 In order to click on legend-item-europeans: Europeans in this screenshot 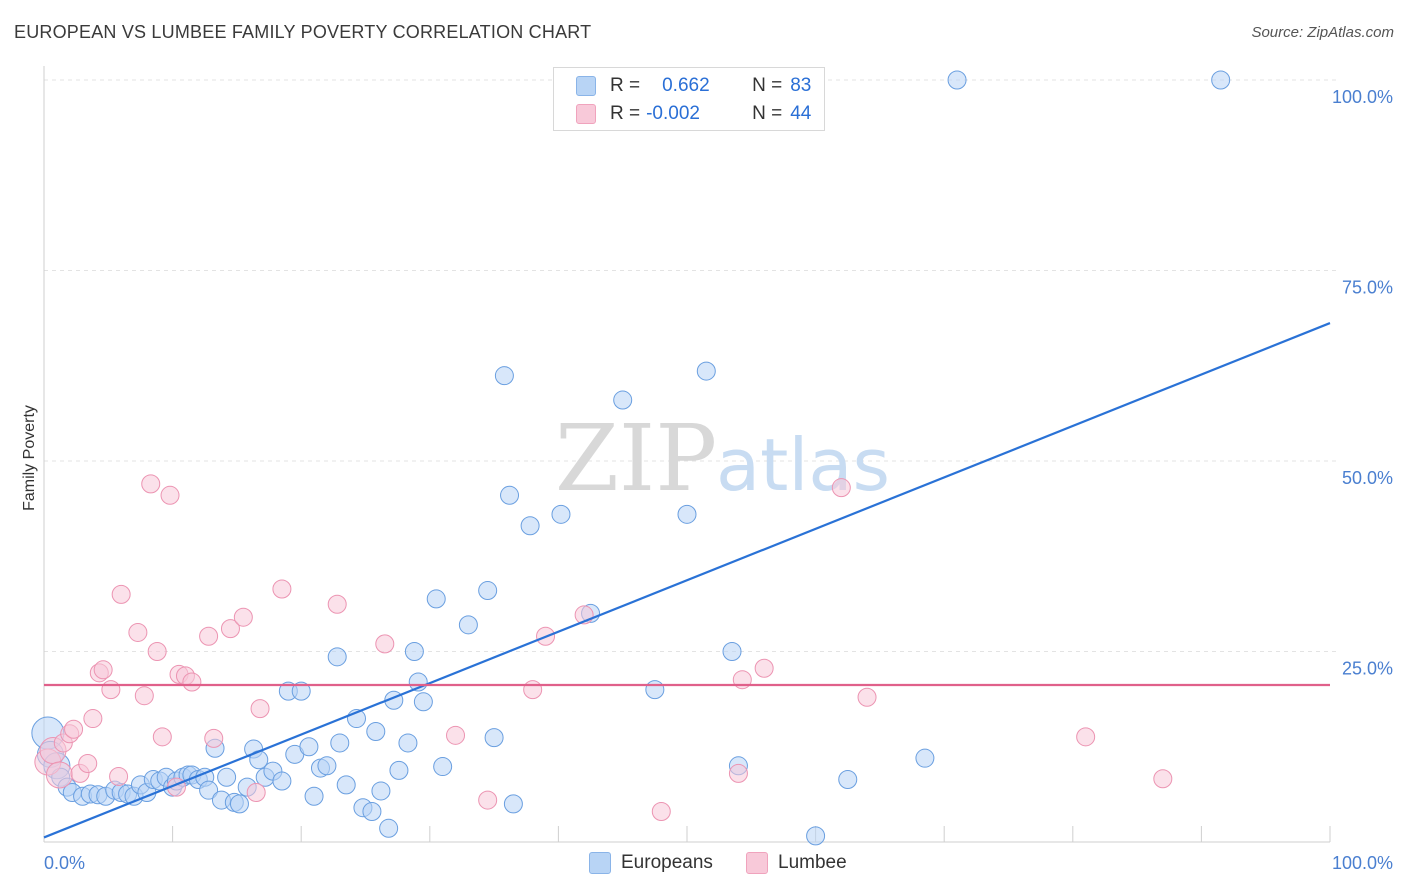, I will do `click(651, 863)`.